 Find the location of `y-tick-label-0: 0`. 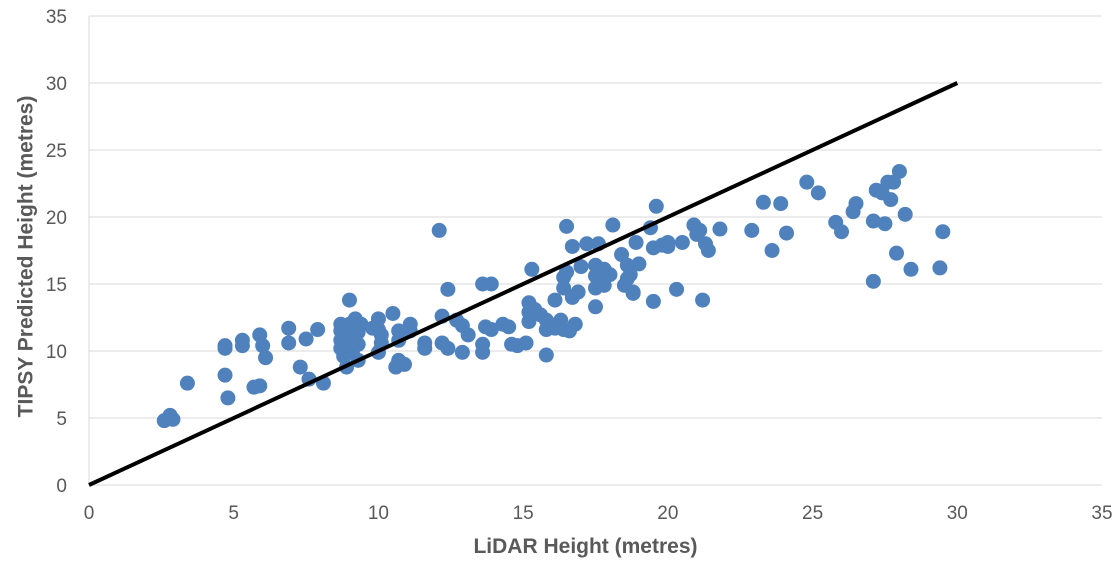

y-tick-label-0: 0 is located at coordinates (61, 486).